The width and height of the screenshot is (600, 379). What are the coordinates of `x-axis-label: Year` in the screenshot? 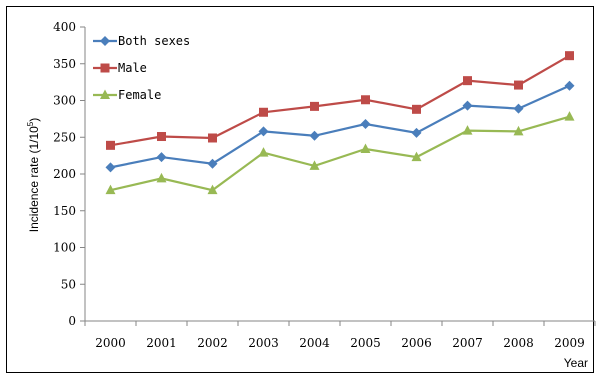 It's located at (576, 363).